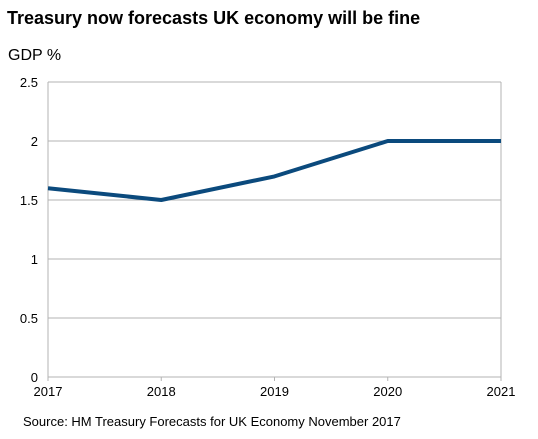  I want to click on y-tick-label-1: 0.5, so click(29, 318).